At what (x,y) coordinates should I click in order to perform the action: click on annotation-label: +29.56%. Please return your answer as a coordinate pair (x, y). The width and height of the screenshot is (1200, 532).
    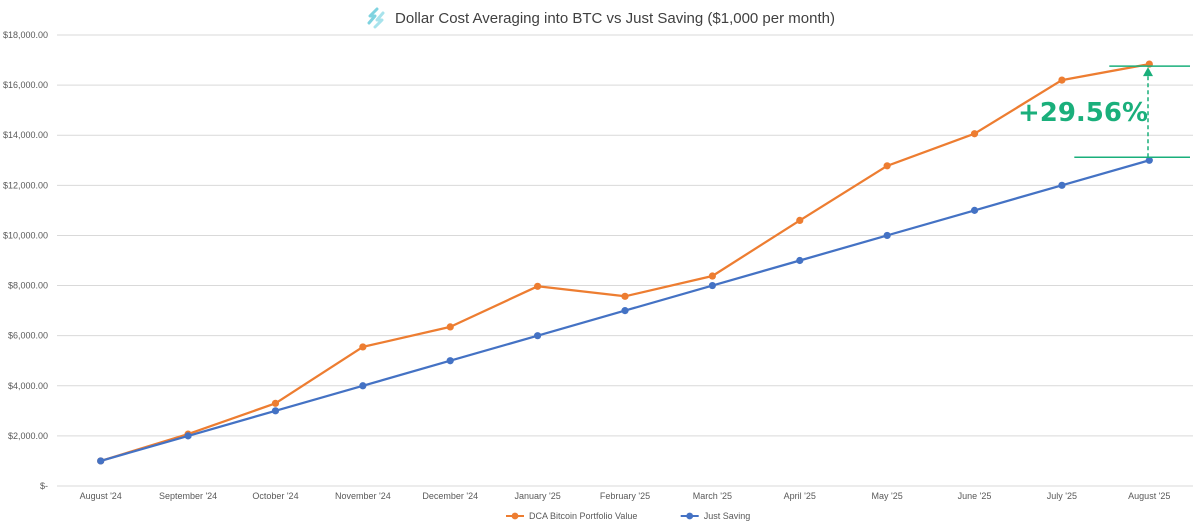
    Looking at the image, I should click on (1083, 113).